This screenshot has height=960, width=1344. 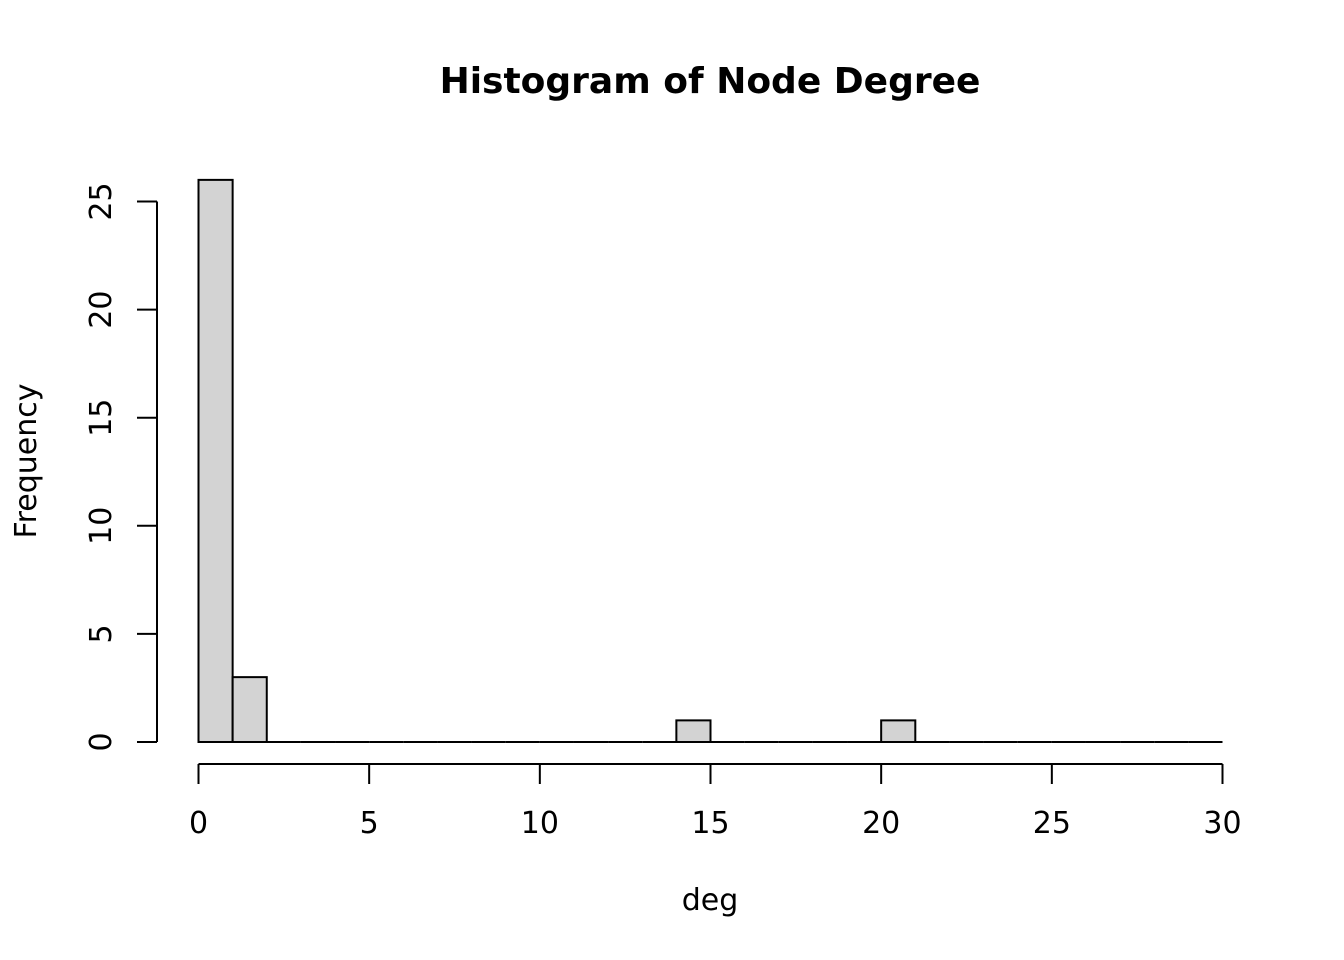 I want to click on y-axis: 0 5 10 15 20 25, so click(x=121, y=467).